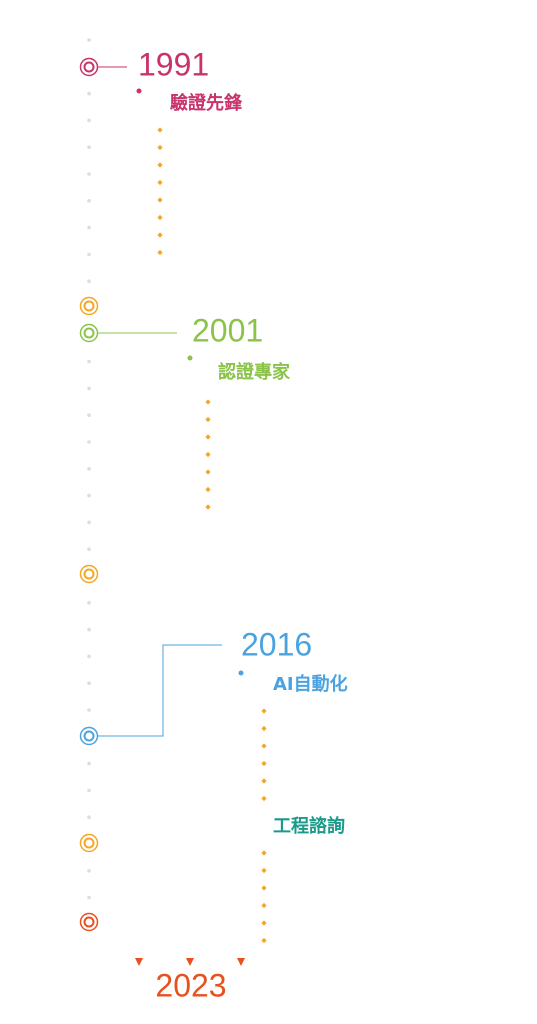 This screenshot has height=1024, width=537. I want to click on milestone-label: AI自動化, so click(310, 684).